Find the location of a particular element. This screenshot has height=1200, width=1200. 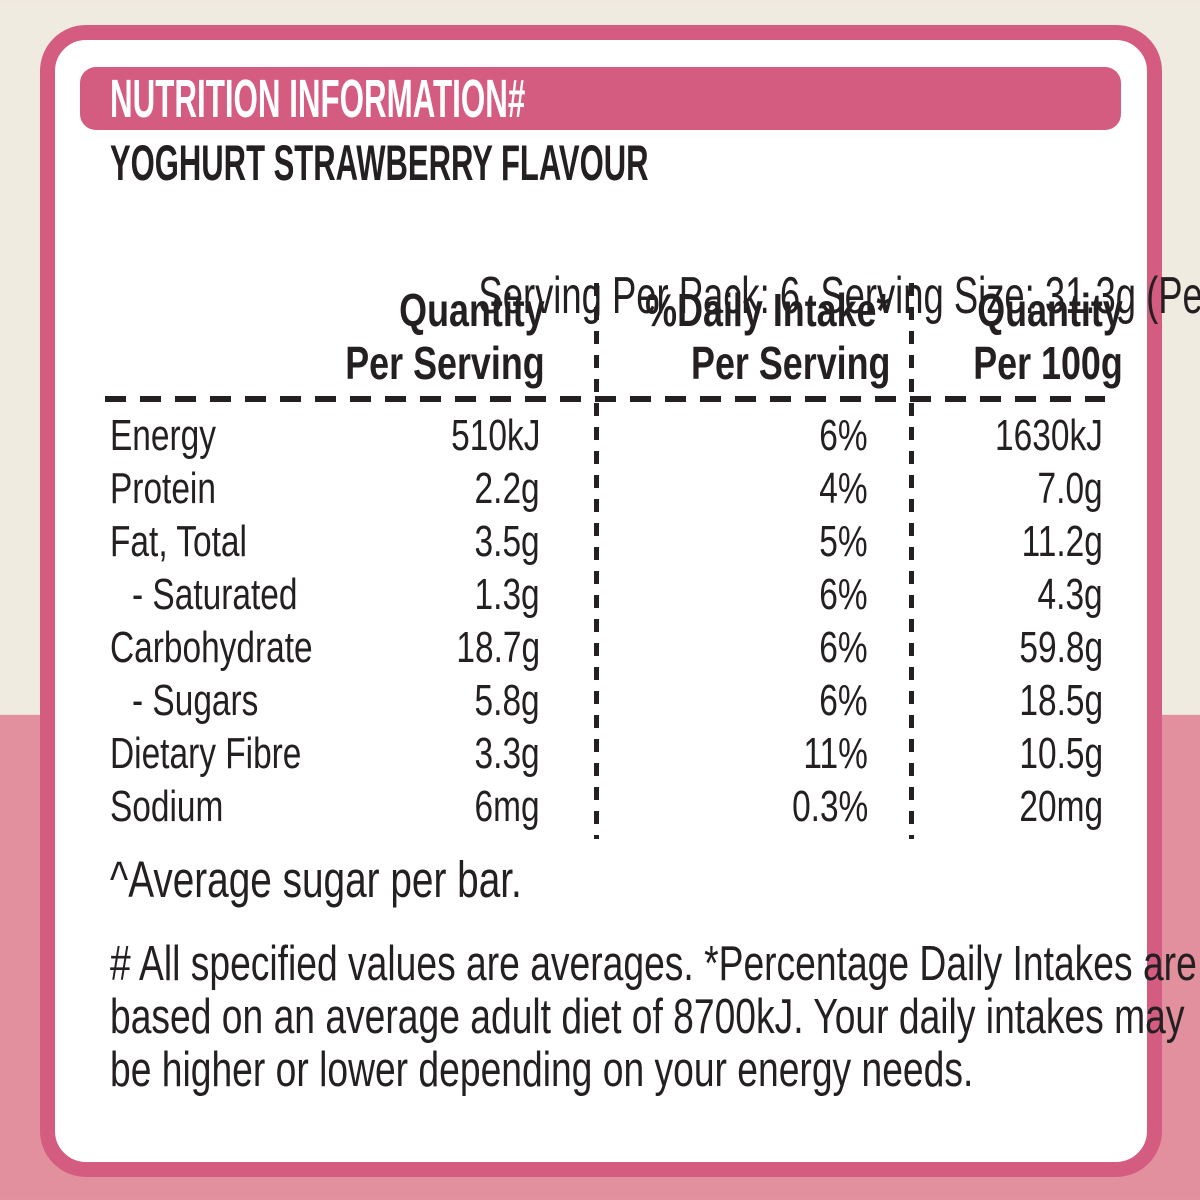

table-row-carbohydrate: Carbohydrate 18.7g 6% 59.8g is located at coordinates (606, 647).